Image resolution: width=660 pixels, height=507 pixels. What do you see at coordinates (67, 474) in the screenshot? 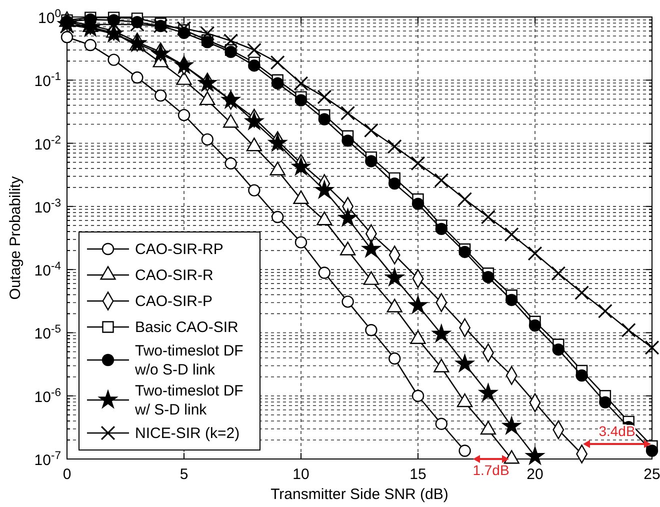
I see `x-tick-label: 0` at bounding box center [67, 474].